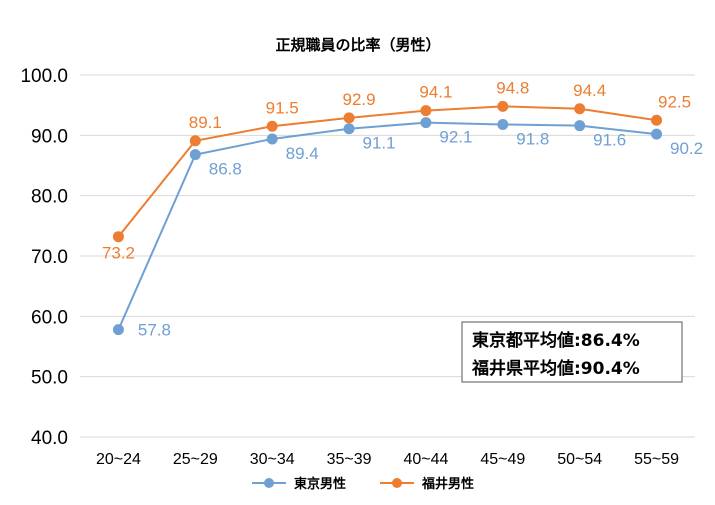 This screenshot has height=505, width=715. Describe the element at coordinates (656, 459) in the screenshot. I see `x-tick-label: 55~59` at that location.